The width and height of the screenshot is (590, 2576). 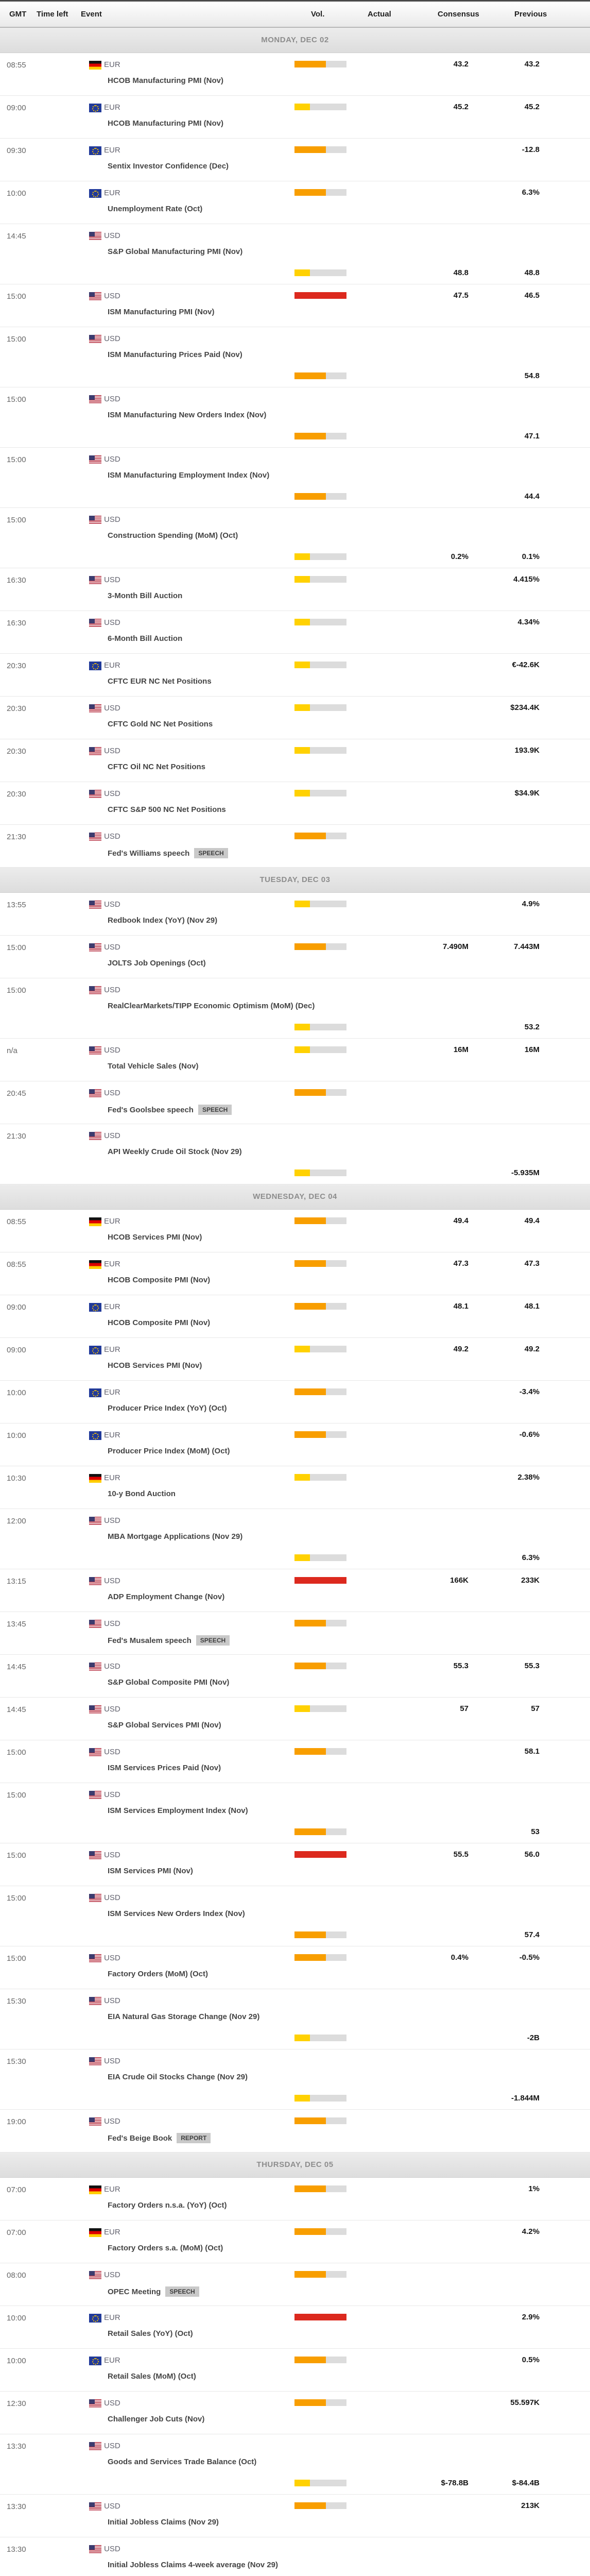 I want to click on event-time: 08:55, so click(x=16, y=65).